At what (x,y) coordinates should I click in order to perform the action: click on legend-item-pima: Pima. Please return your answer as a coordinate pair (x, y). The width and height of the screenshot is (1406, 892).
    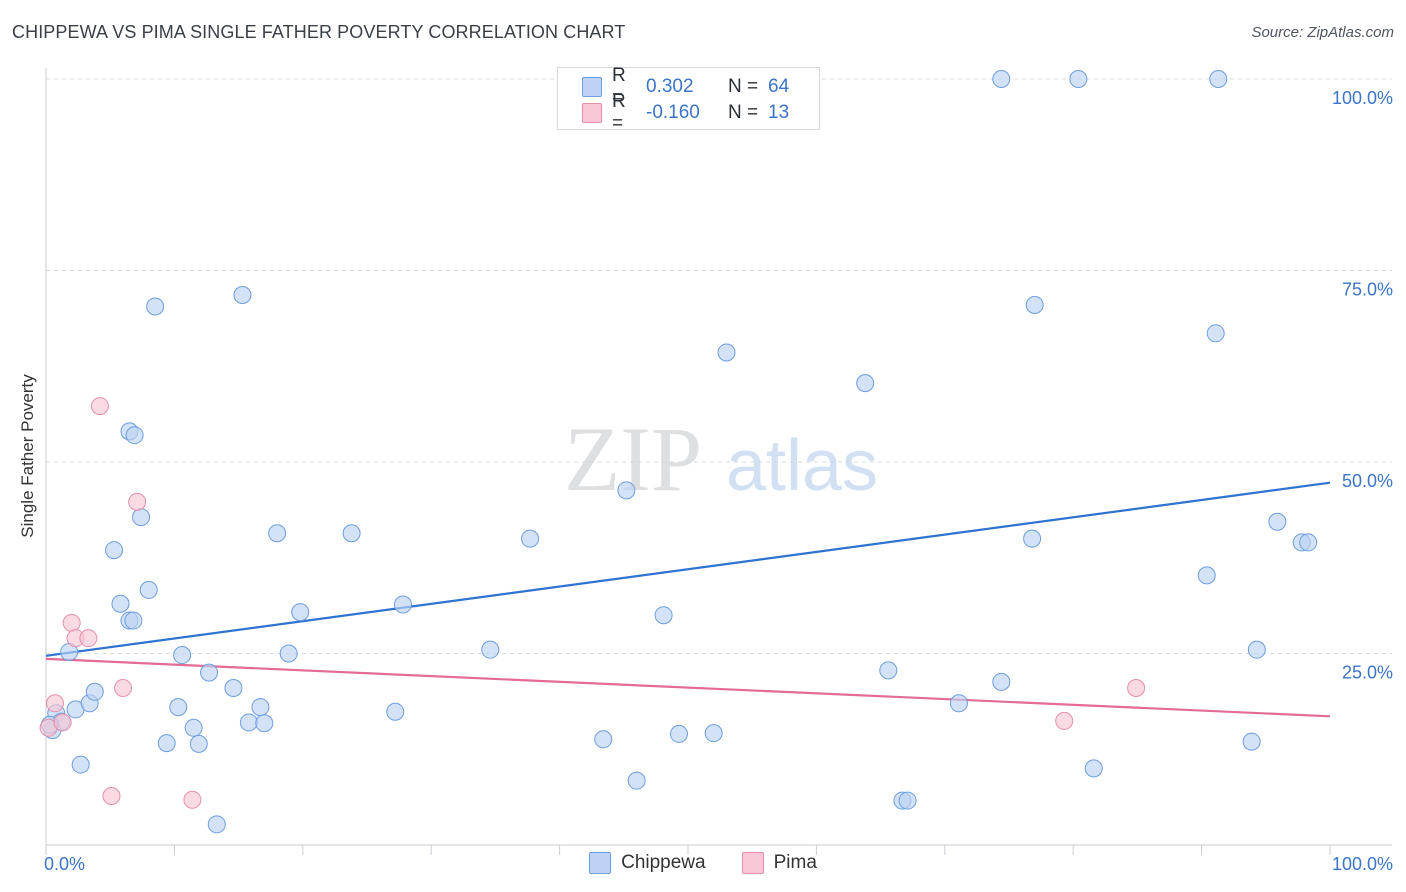
    Looking at the image, I should click on (779, 863).